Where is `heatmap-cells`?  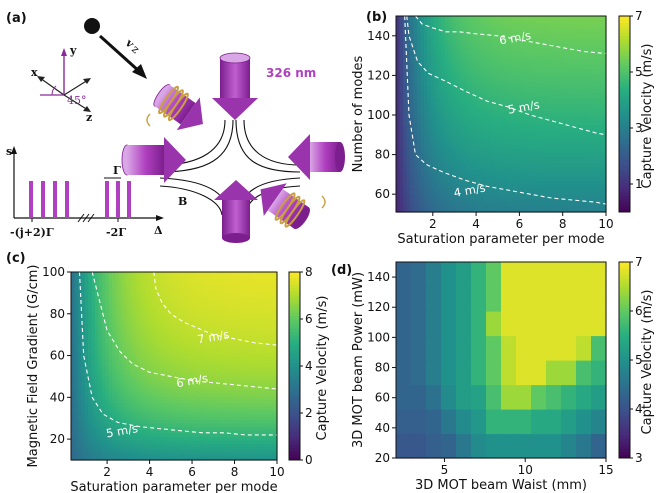
heatmap-cells is located at coordinates (501, 114).